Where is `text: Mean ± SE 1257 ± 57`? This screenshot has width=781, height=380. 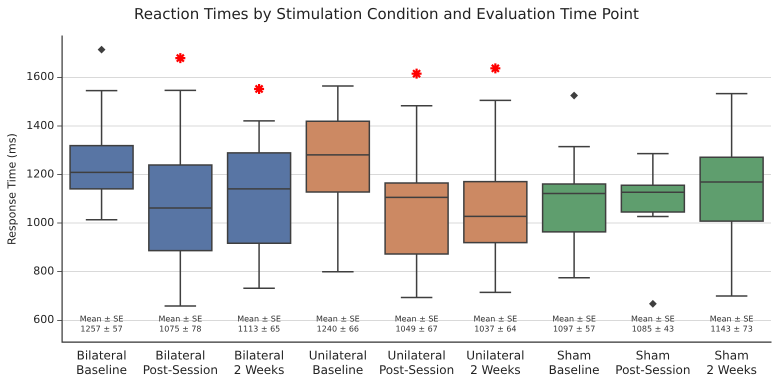
text: Mean ± SE 1257 ± 57 is located at coordinates (102, 324).